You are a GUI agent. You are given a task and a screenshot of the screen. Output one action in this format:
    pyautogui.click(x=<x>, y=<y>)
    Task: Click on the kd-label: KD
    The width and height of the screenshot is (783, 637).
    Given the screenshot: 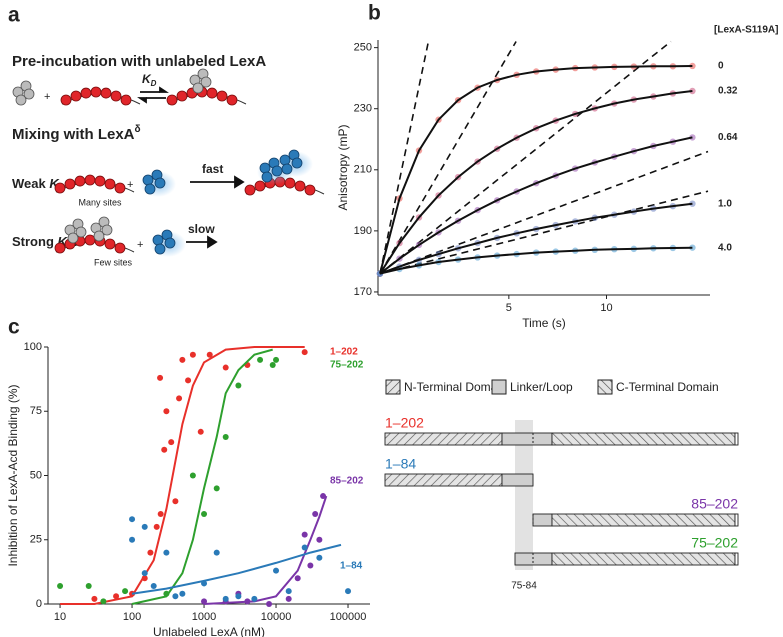 What is the action you would take?
    pyautogui.click(x=149, y=80)
    